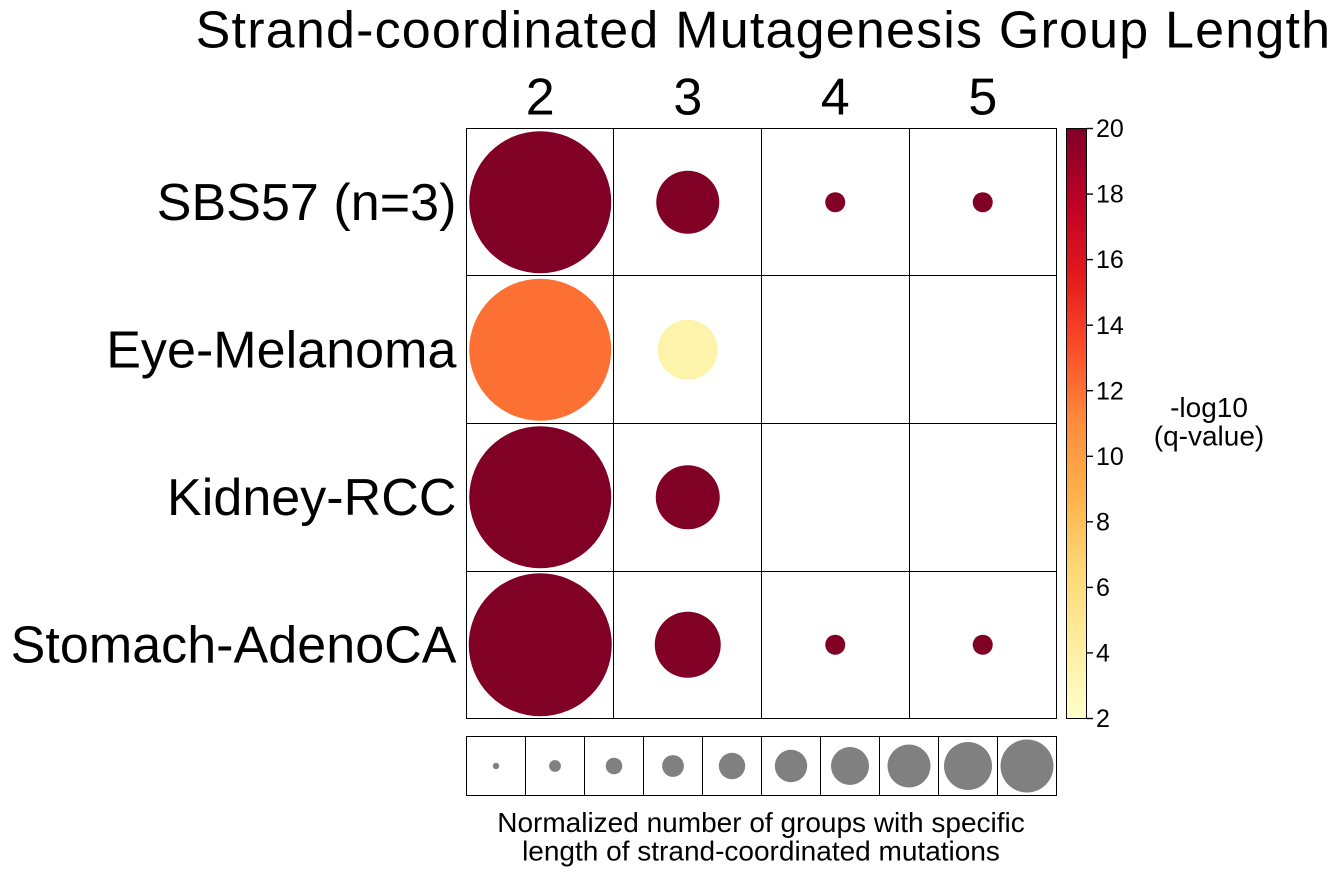 This screenshot has height=878, width=1339. Describe the element at coordinates (761, 851) in the screenshot. I see `svg-text:length of strand-coordinated m: length of strand-coordinated mutations` at that location.